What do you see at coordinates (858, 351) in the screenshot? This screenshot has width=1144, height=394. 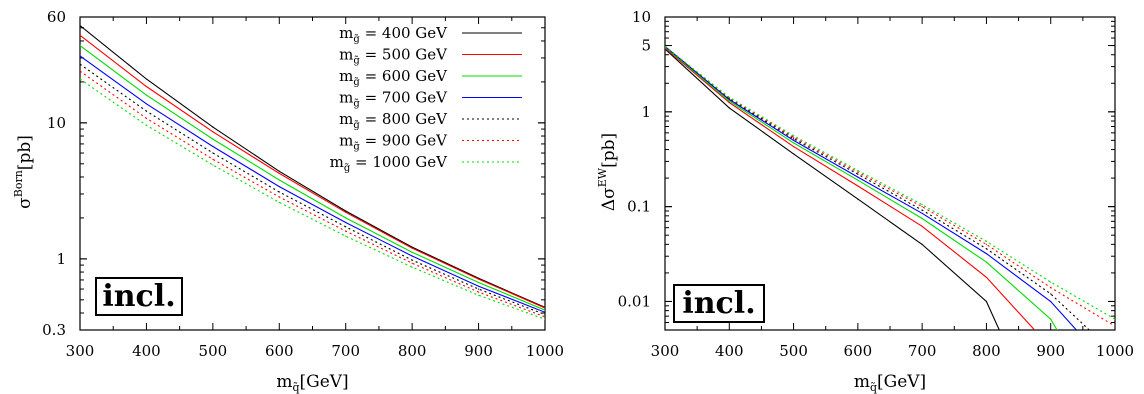 I see `x-tick-label: 600` at bounding box center [858, 351].